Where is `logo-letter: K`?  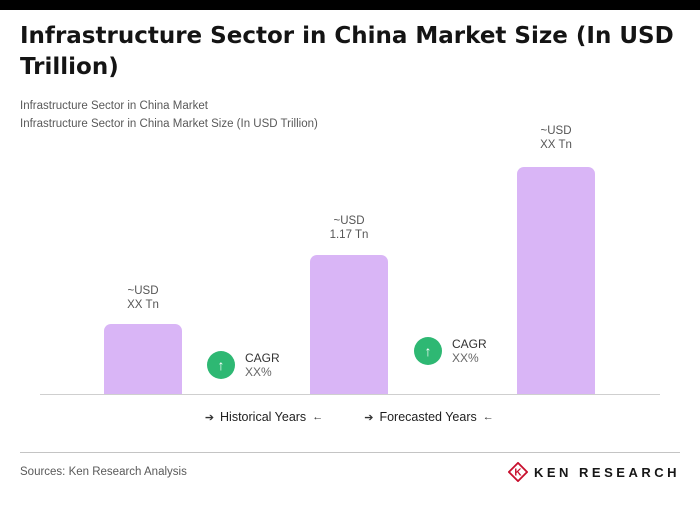 logo-letter: K is located at coordinates (518, 473).